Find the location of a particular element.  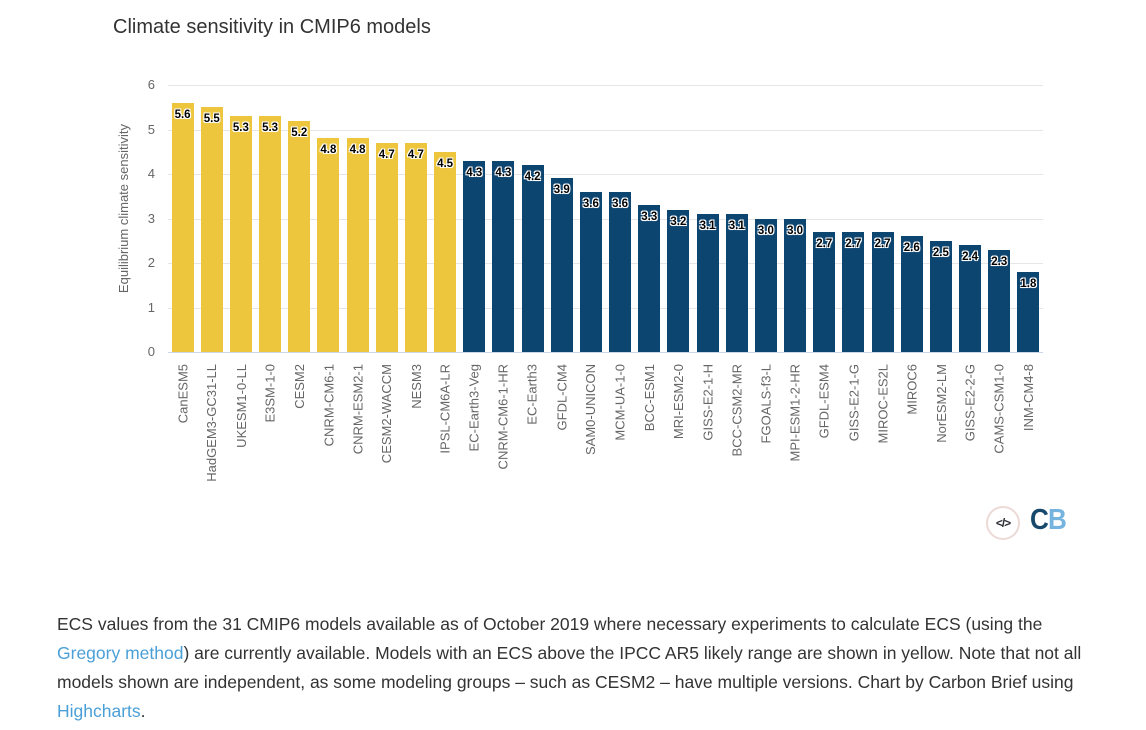

bar-NESM3 is located at coordinates (415, 247).